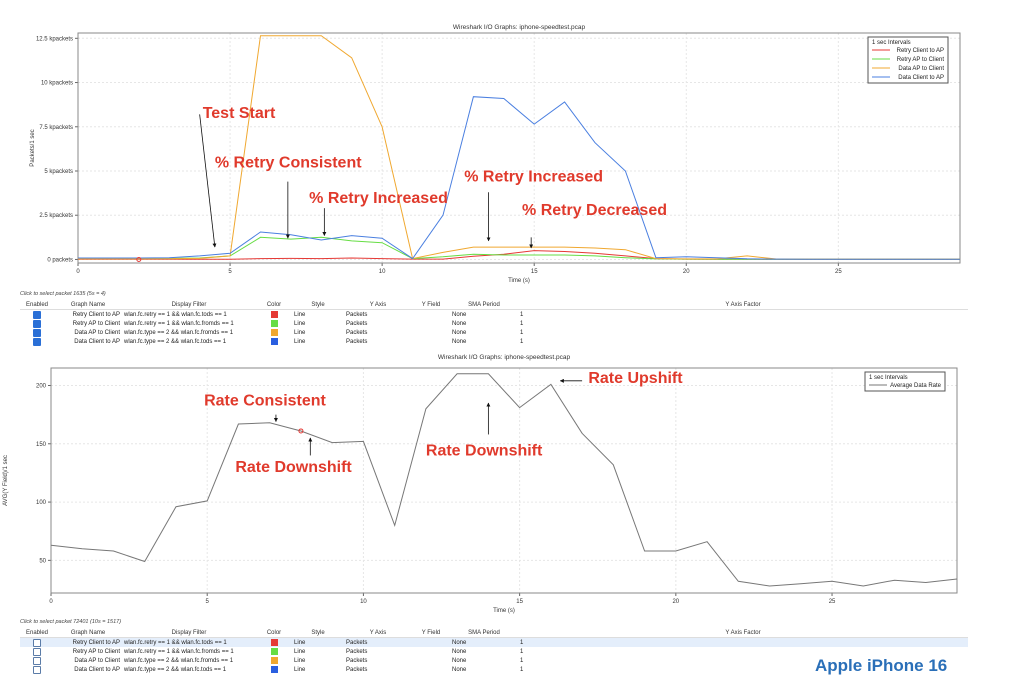 The width and height of the screenshot is (1024, 695). I want to click on col-y-field: Y Field, so click(431, 633).